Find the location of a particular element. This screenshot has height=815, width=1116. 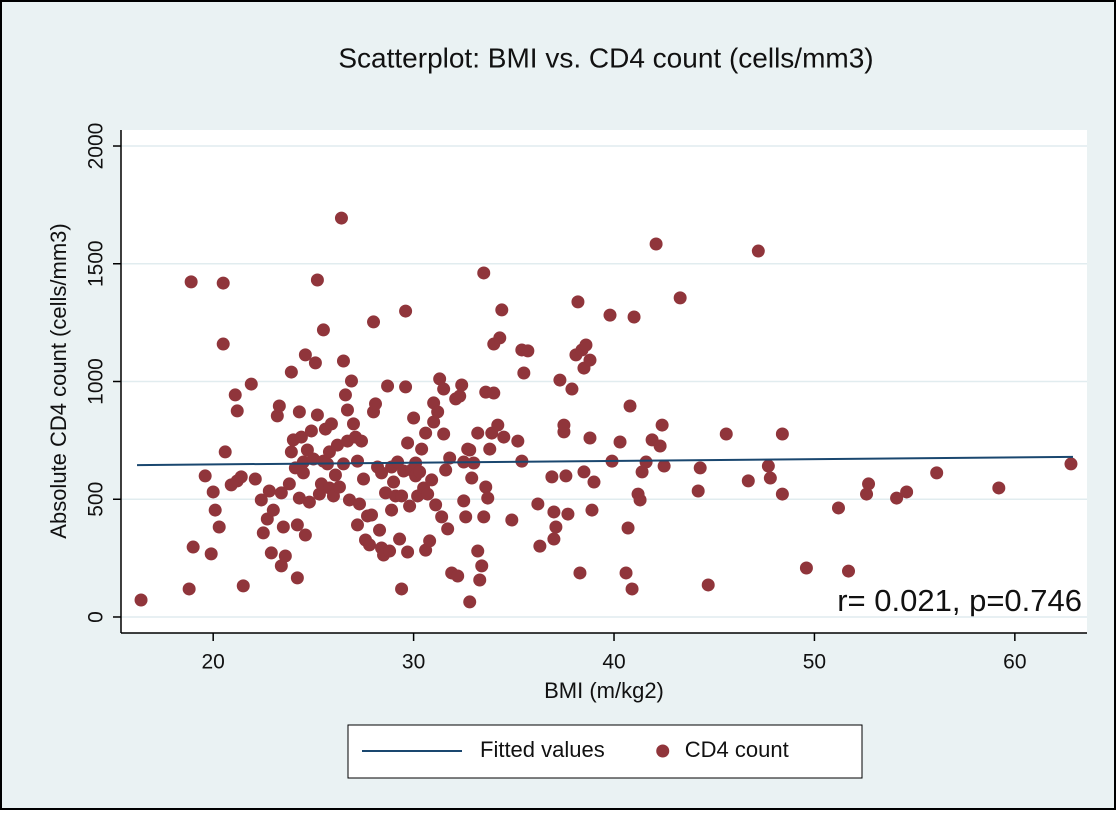

x-tick-label: 20 is located at coordinates (213, 662).